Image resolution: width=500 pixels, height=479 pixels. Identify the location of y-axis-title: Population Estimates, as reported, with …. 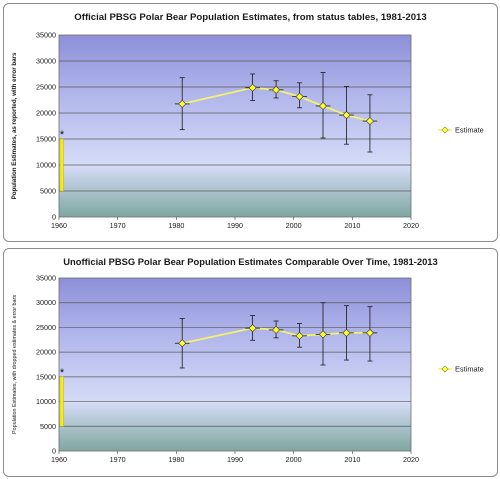
(14, 125).